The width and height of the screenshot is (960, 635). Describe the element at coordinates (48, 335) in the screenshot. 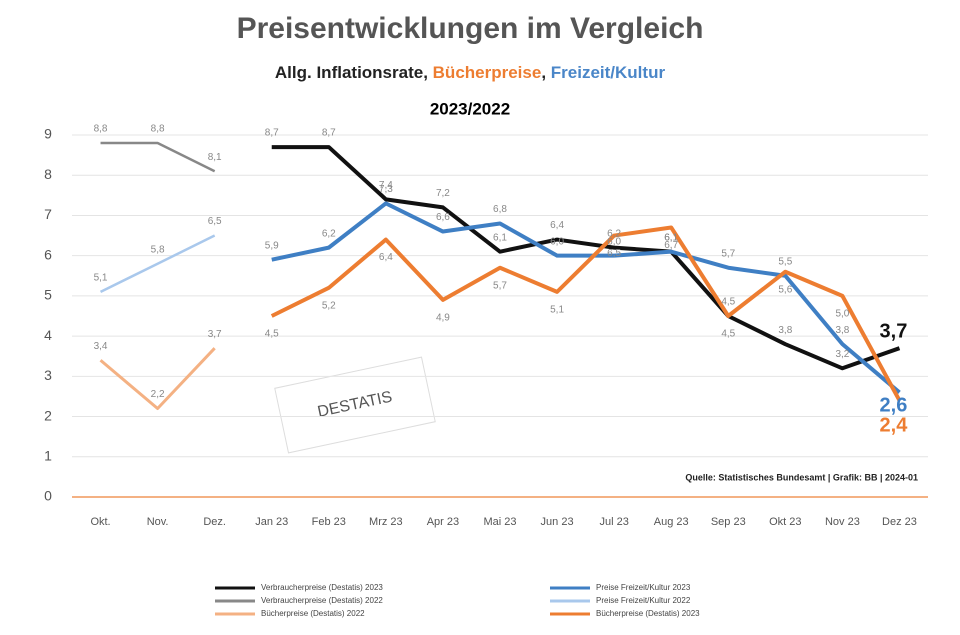

I see `y-tick-label: 4` at that location.